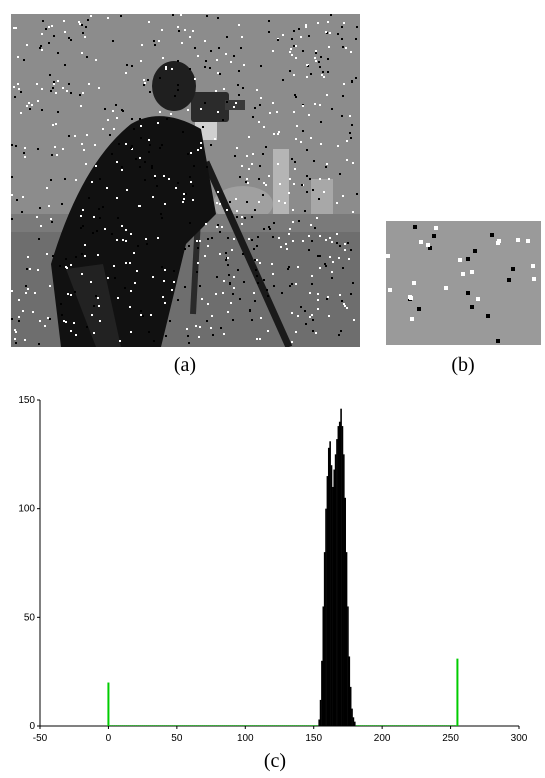  Describe the element at coordinates (275, 761) in the screenshot. I see `caption-c: (c)` at that location.